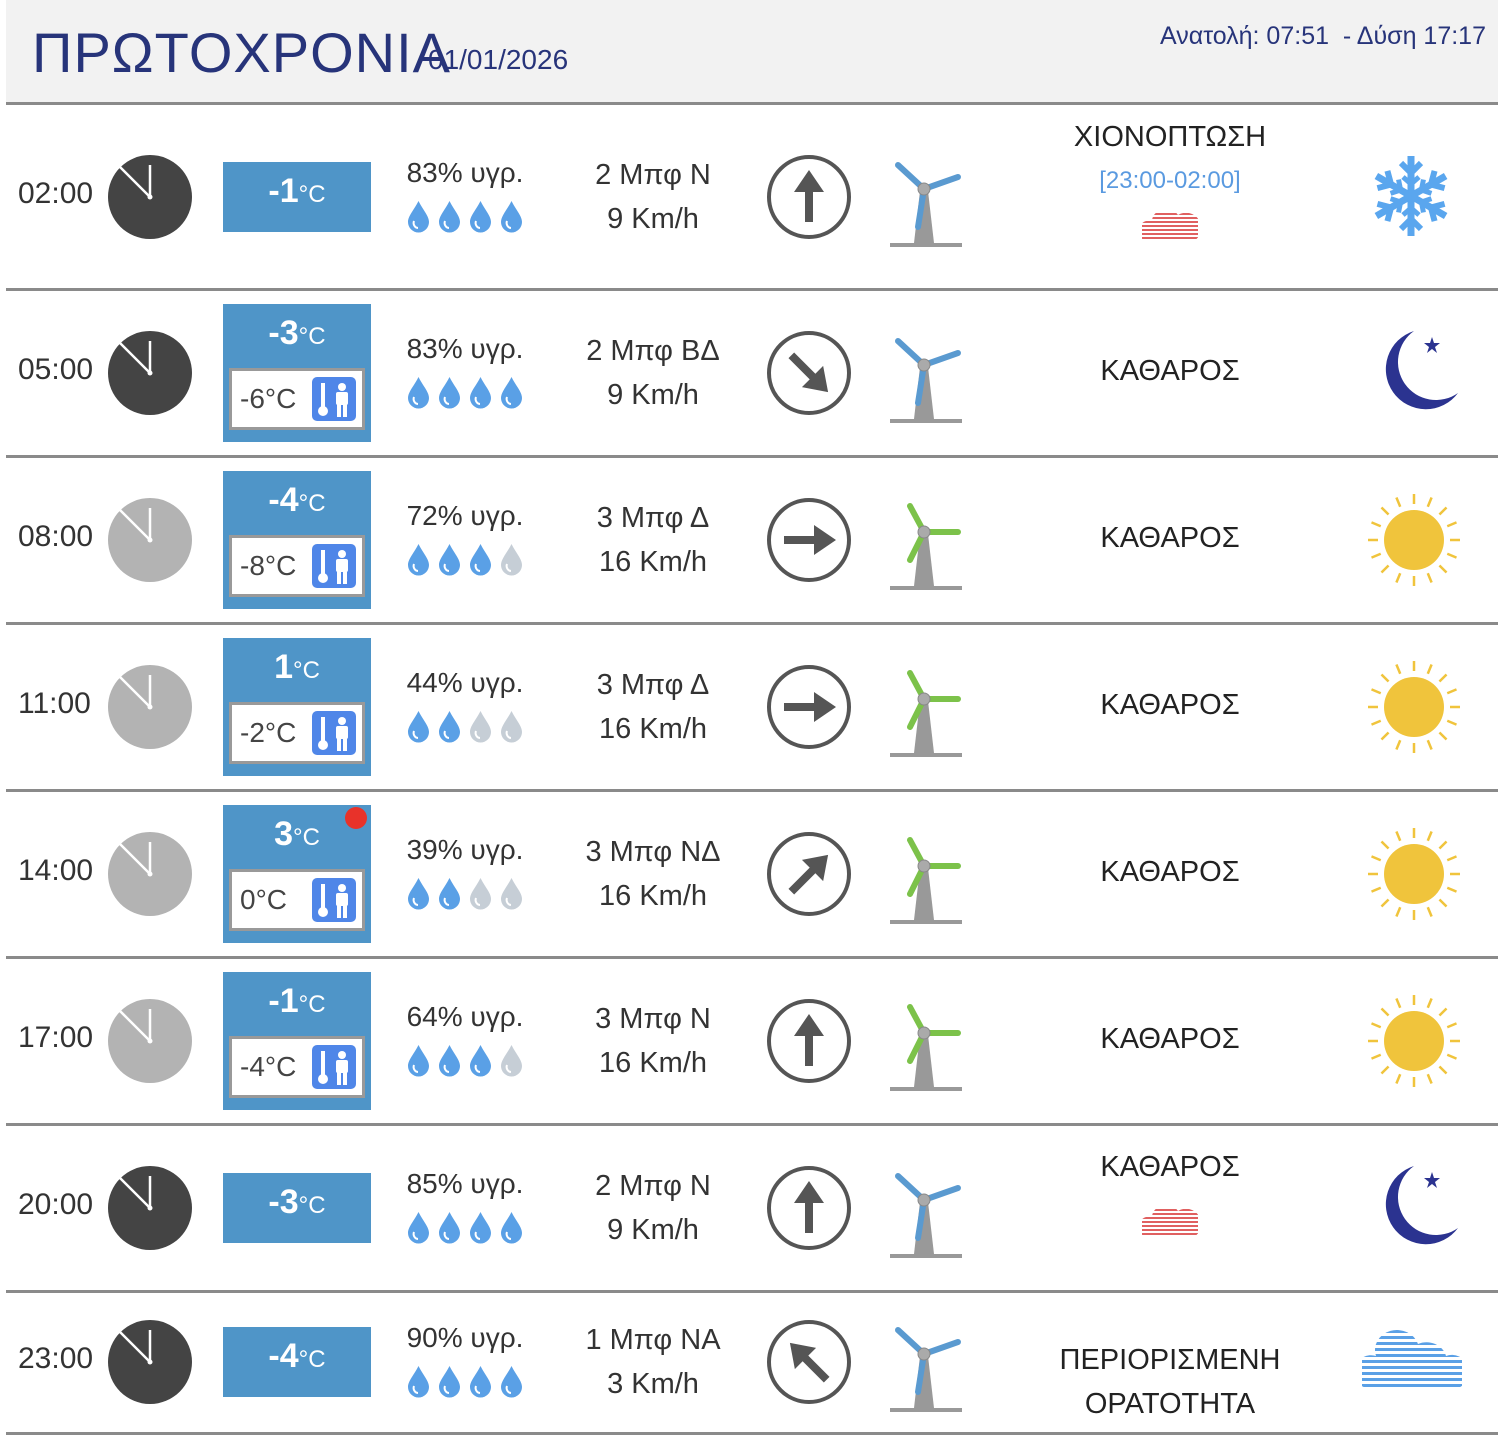 The image size is (1500, 1435). What do you see at coordinates (653, 1340) in the screenshot?
I see `wind-force: 1 Μπφ ΝΑ` at bounding box center [653, 1340].